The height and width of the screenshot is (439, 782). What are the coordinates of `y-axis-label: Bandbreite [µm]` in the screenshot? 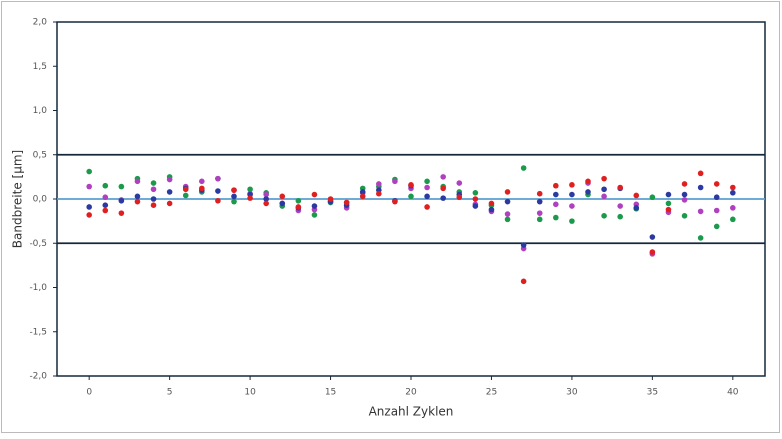 It's located at (18, 199).